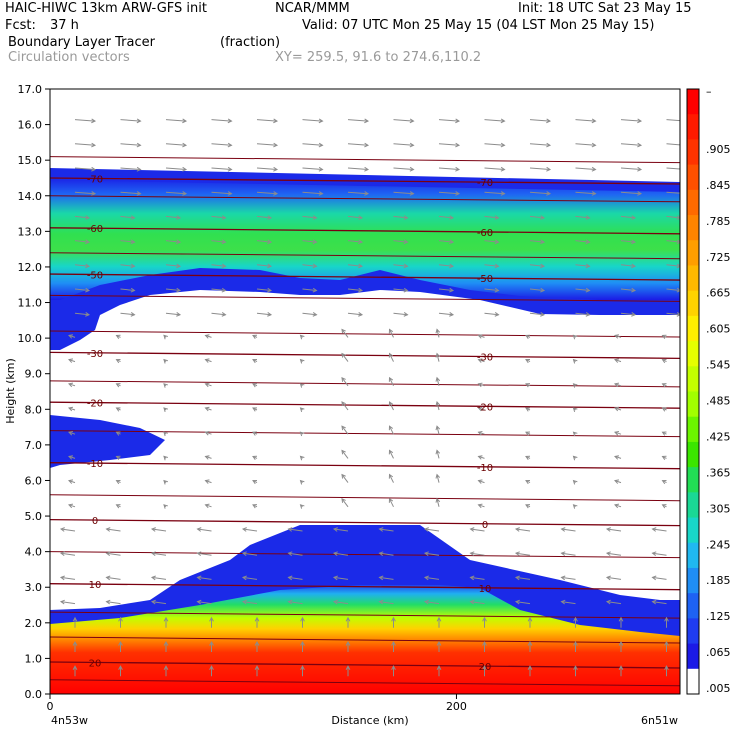 This screenshot has height=740, width=740. What do you see at coordinates (718, 472) in the screenshot?
I see `colorbar-label: .365` at bounding box center [718, 472].